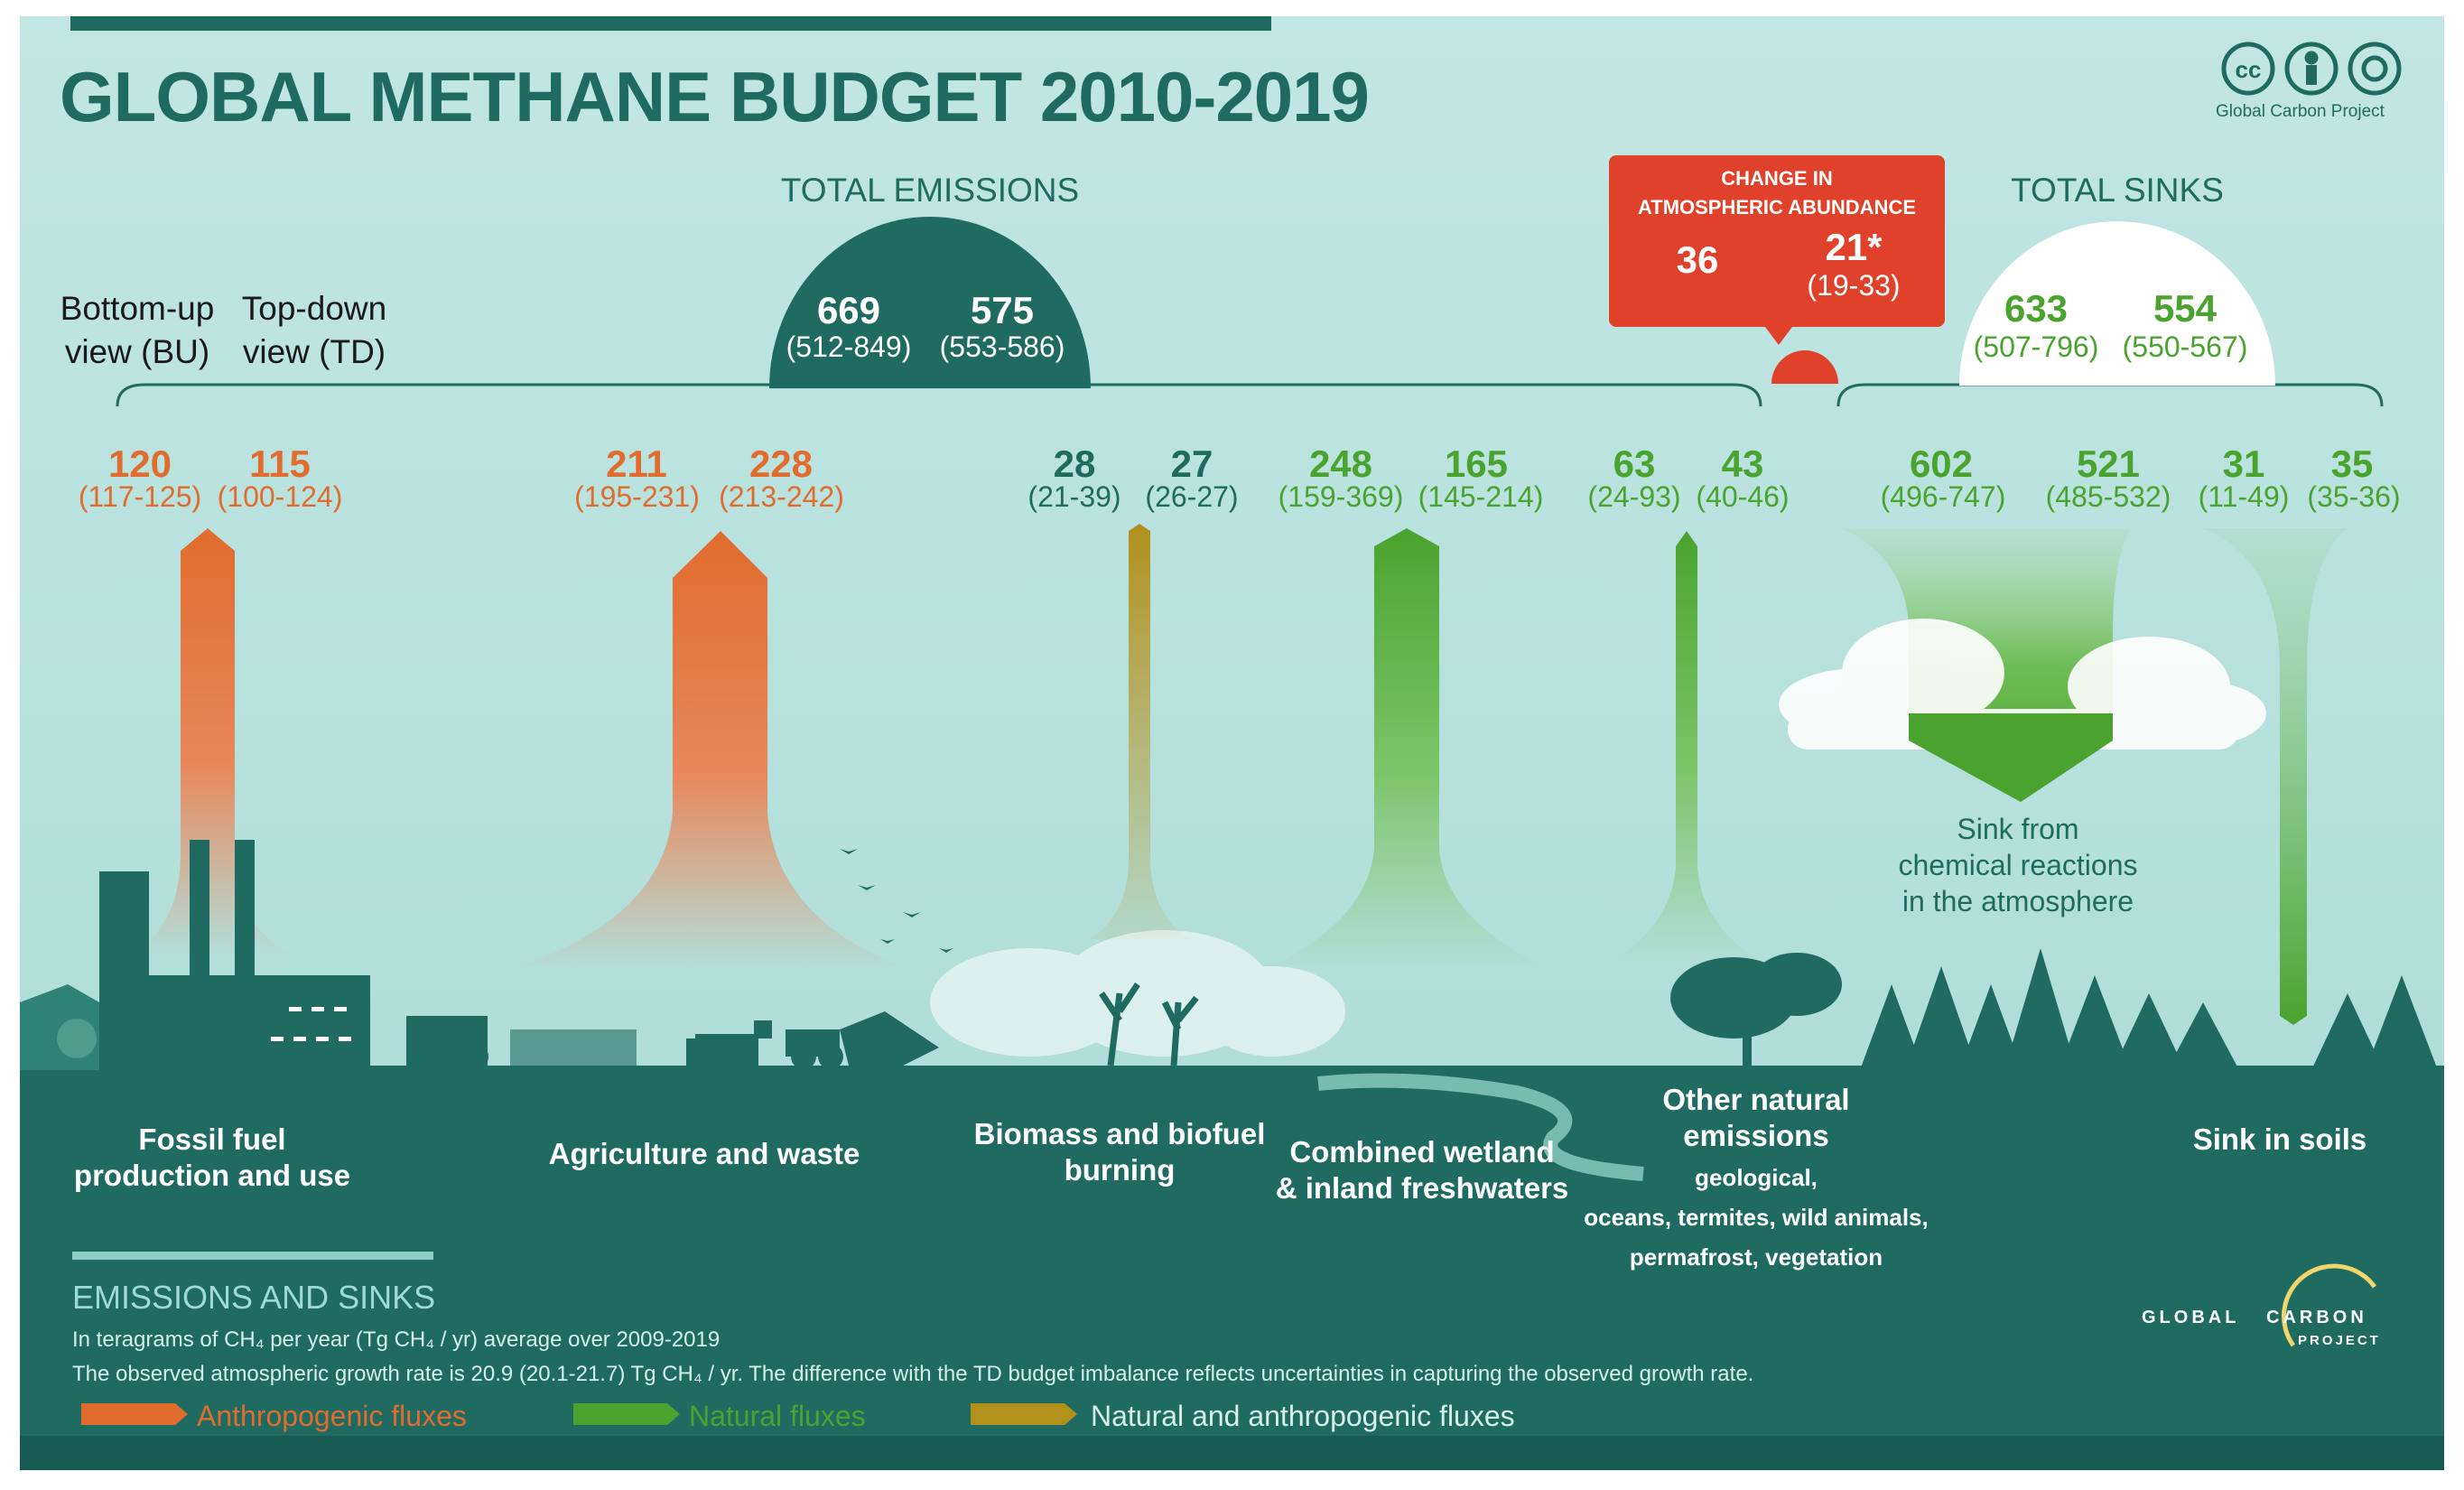 Image resolution: width=2464 pixels, height=1490 pixels. What do you see at coordinates (1120, 1152) in the screenshot?
I see `biomass-label: Biomass and biofuel burning` at bounding box center [1120, 1152].